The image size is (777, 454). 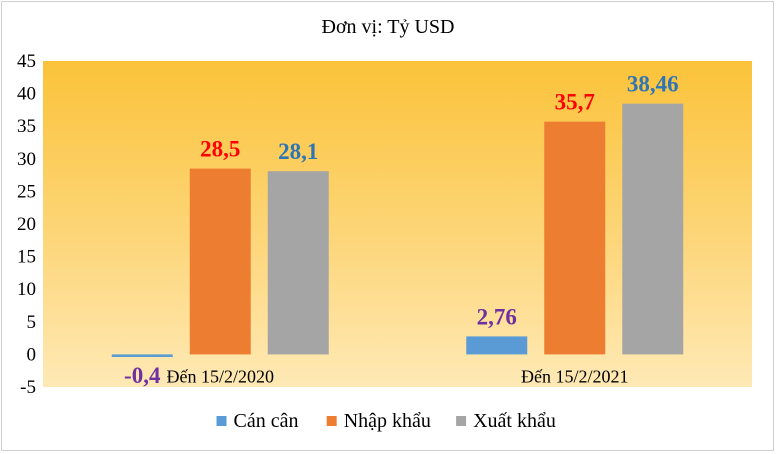 What do you see at coordinates (26, 159) in the screenshot?
I see `y-tick-label: 30` at bounding box center [26, 159].